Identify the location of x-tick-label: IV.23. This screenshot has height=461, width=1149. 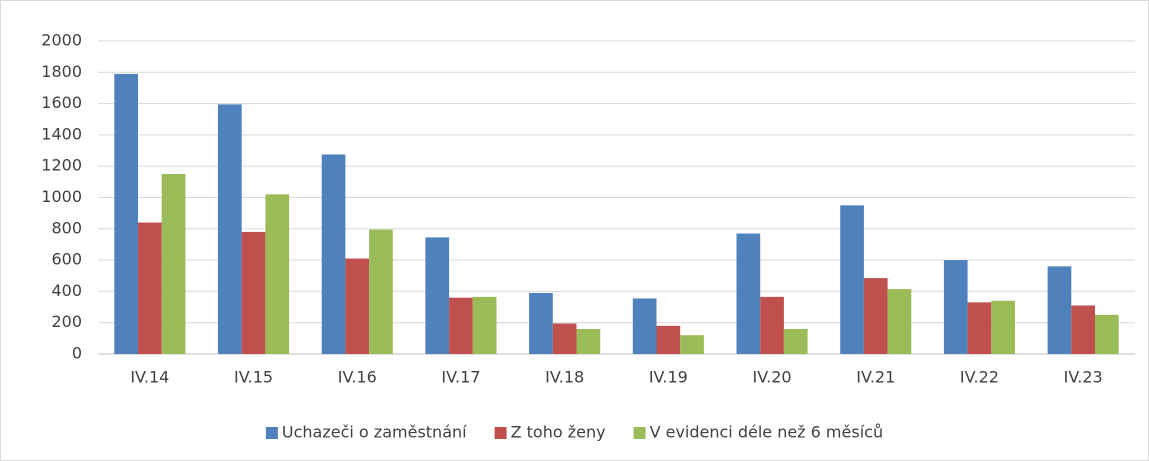
(1083, 377).